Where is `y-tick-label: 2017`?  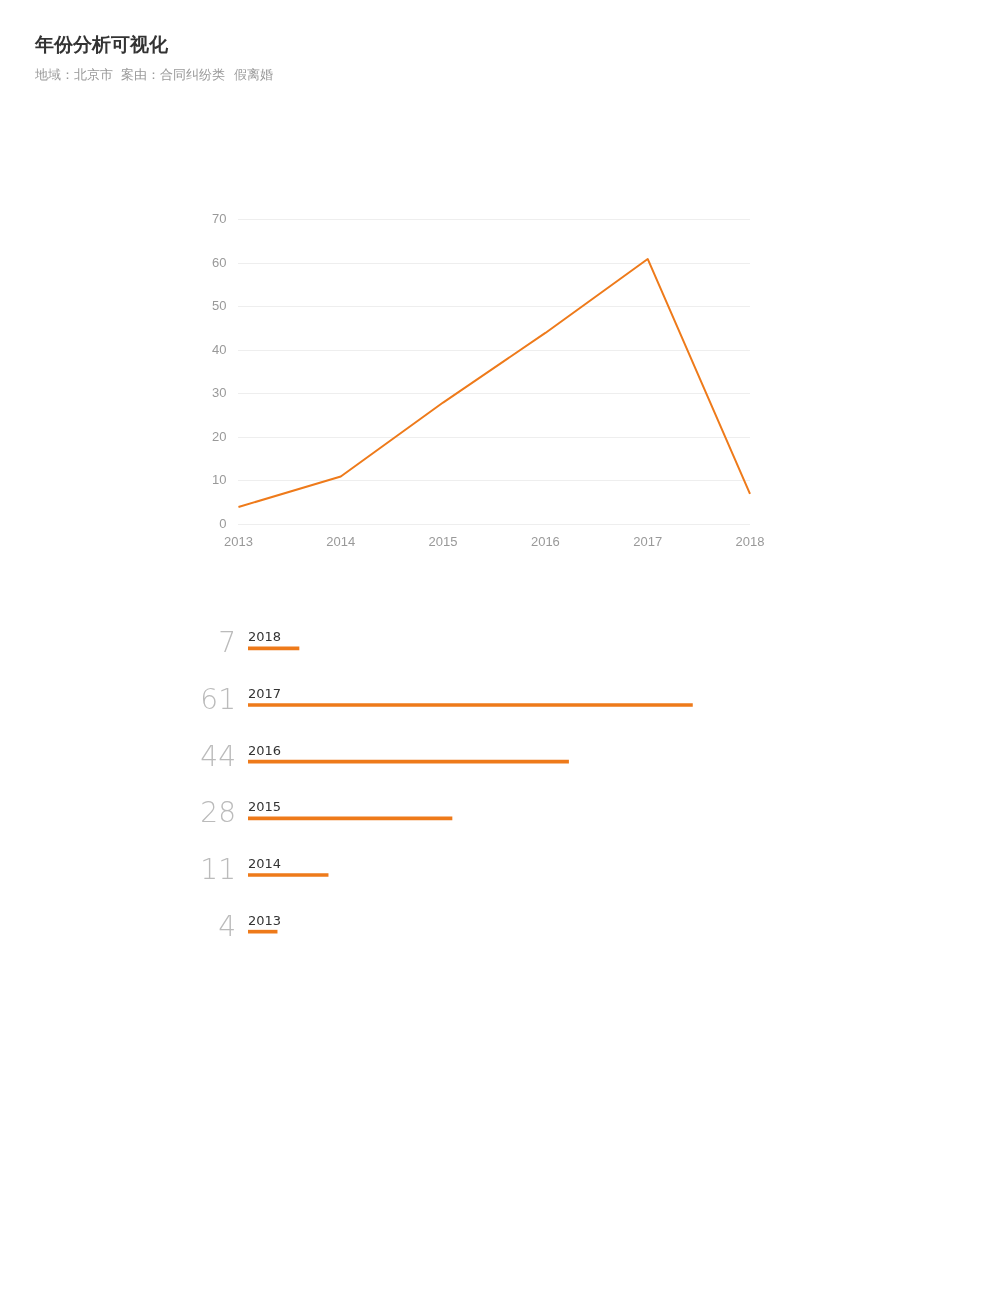
y-tick-label: 2017 is located at coordinates (265, 693).